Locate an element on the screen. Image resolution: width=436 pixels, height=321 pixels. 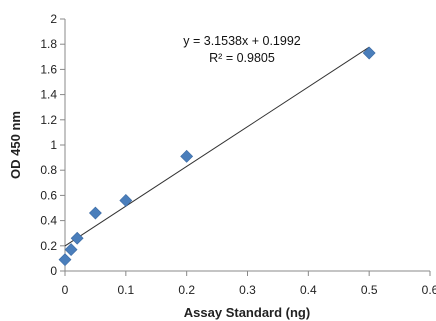
r-squared-label: R² = 0.9805 is located at coordinates (242, 58).